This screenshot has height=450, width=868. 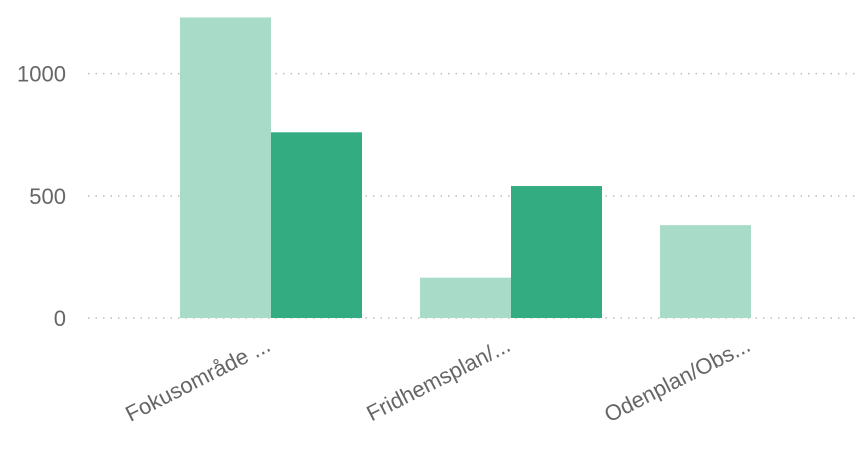 I want to click on y-tick-label: 1000, so click(x=41, y=74).